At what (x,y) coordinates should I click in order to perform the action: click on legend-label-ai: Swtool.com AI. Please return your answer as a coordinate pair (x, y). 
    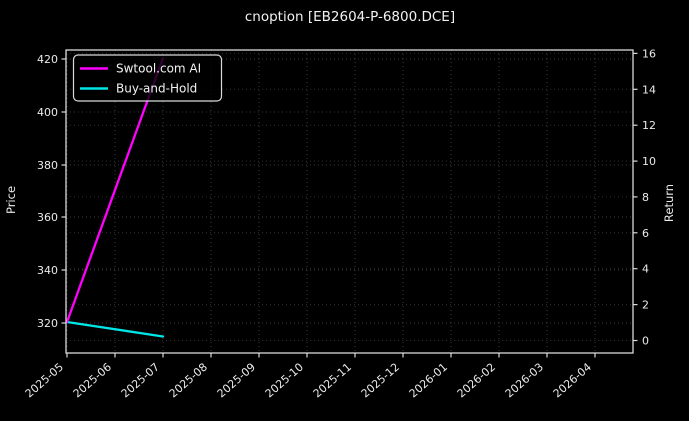
    Looking at the image, I should click on (158, 69).